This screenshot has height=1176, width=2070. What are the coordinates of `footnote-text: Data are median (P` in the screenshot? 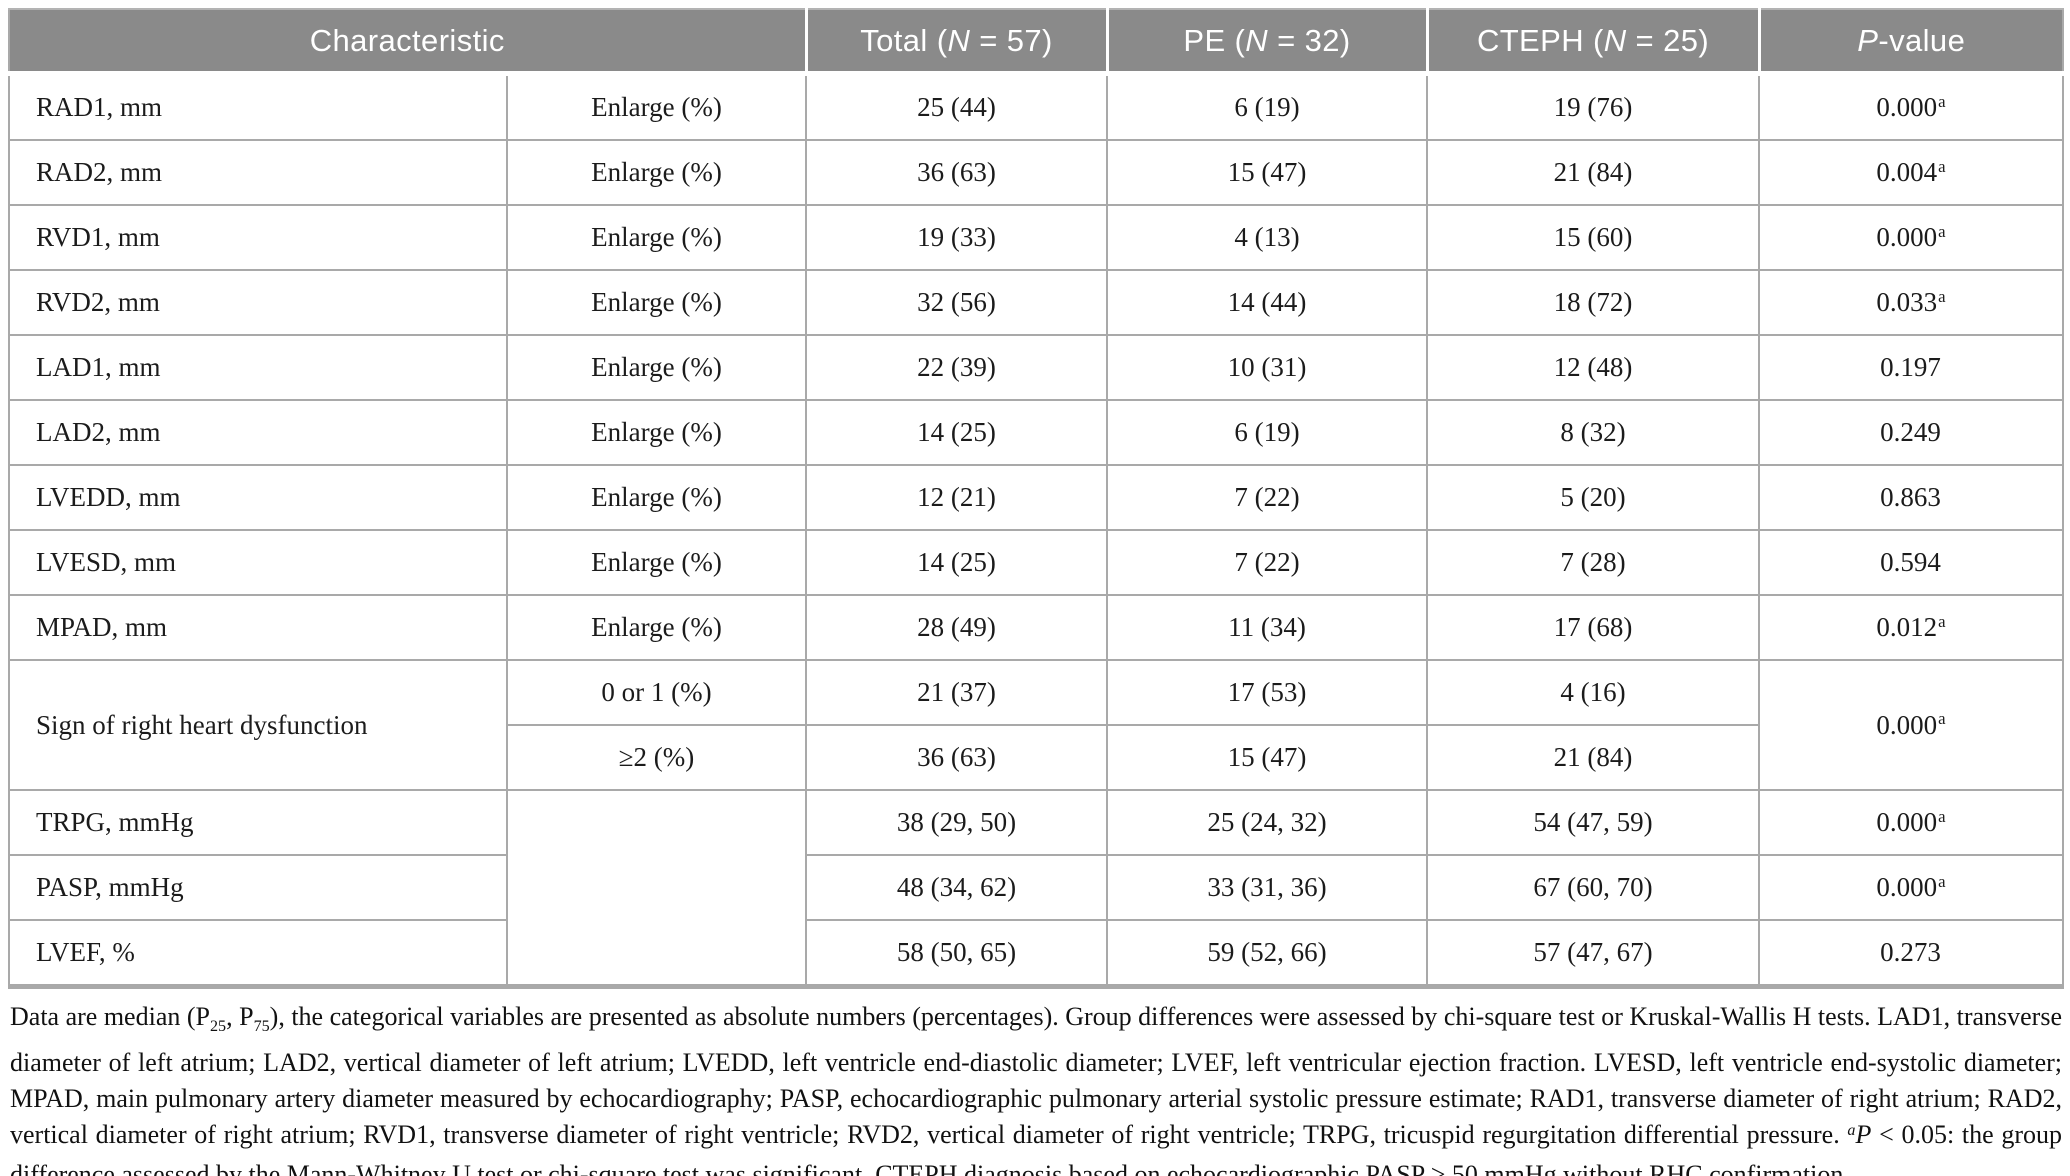 It's located at (110, 1016).